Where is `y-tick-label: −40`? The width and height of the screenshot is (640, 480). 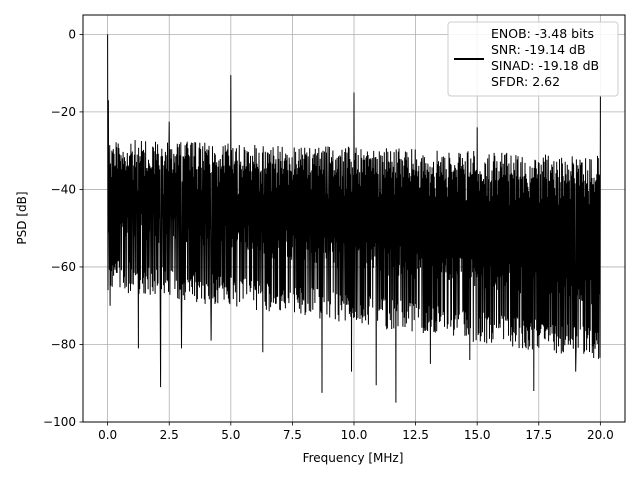
y-tick-label: −40 is located at coordinates (63, 189).